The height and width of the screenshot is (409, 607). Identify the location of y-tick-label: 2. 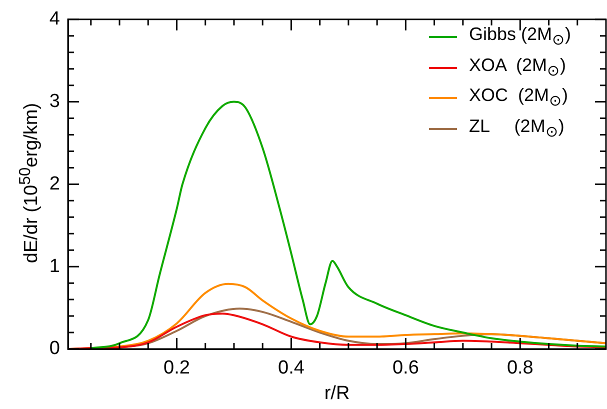
(54, 183).